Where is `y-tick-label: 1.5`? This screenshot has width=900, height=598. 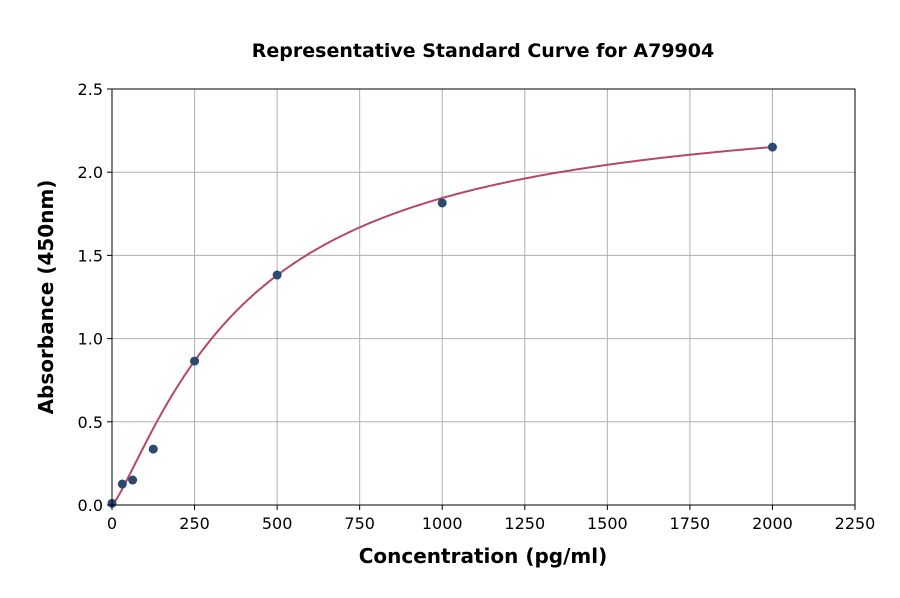
y-tick-label: 1.5 is located at coordinates (90, 255).